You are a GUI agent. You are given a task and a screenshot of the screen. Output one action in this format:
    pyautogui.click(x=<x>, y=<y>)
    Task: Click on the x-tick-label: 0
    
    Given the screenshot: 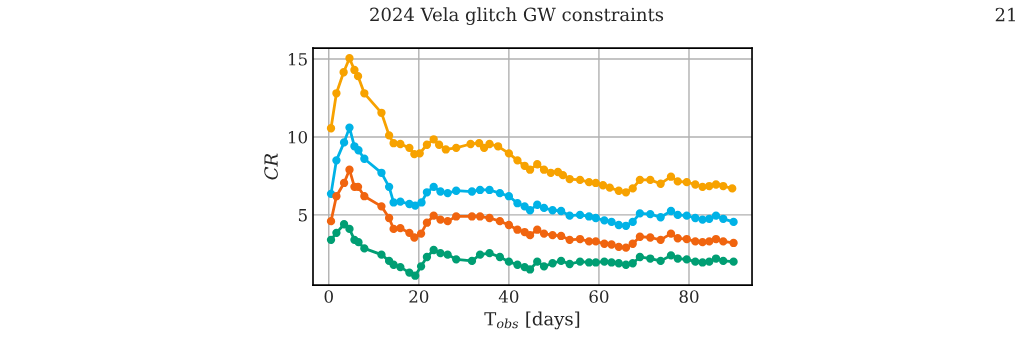 What is the action you would take?
    pyautogui.click(x=328, y=296)
    